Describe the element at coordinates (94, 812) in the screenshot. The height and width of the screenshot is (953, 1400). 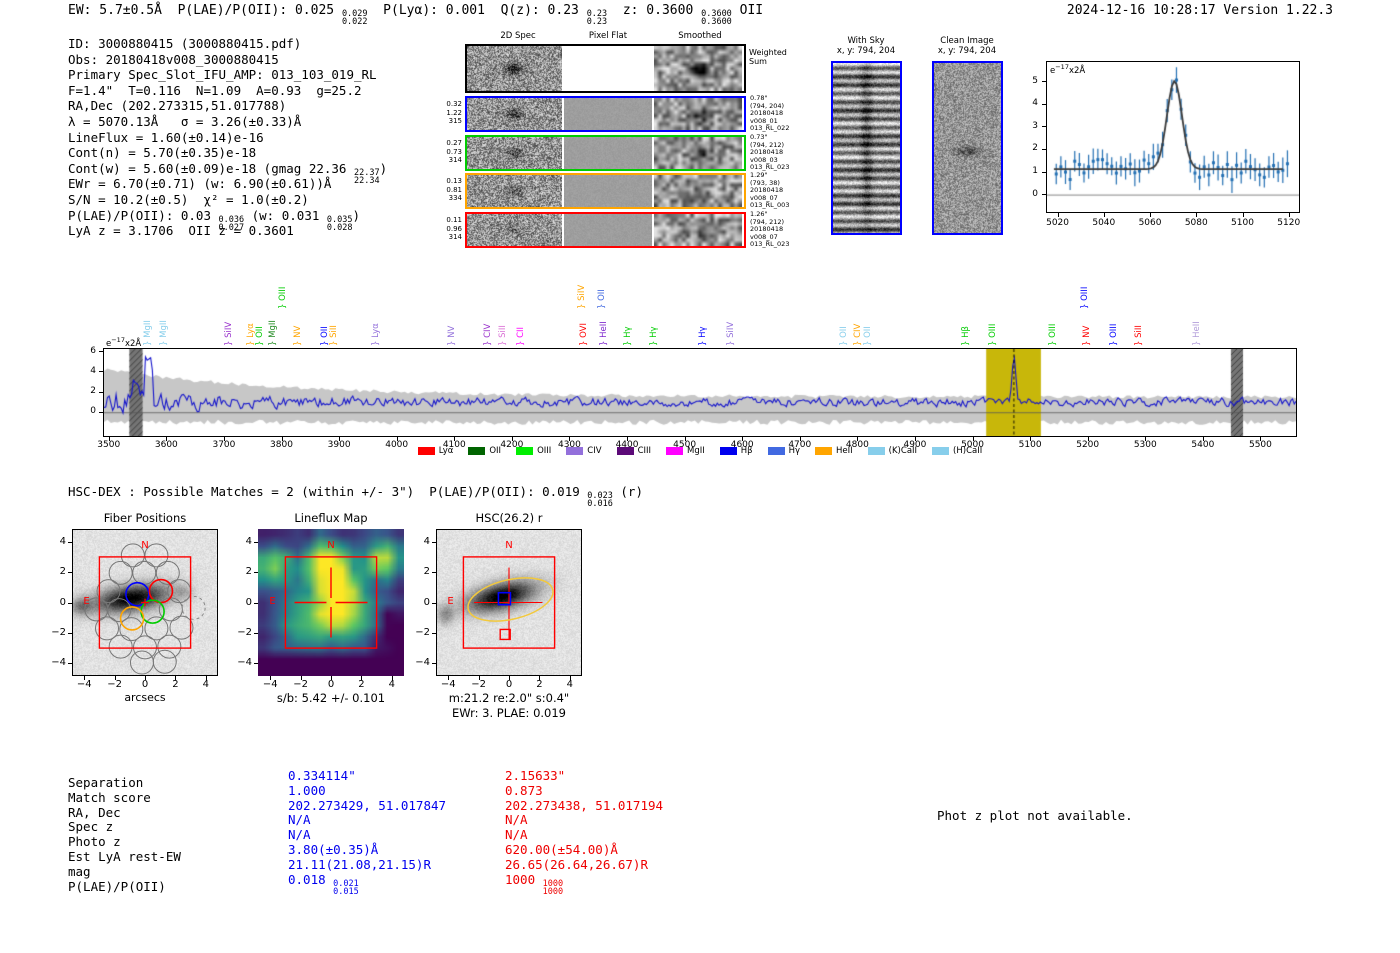
I see `match-row-label: RA, Dec` at that location.